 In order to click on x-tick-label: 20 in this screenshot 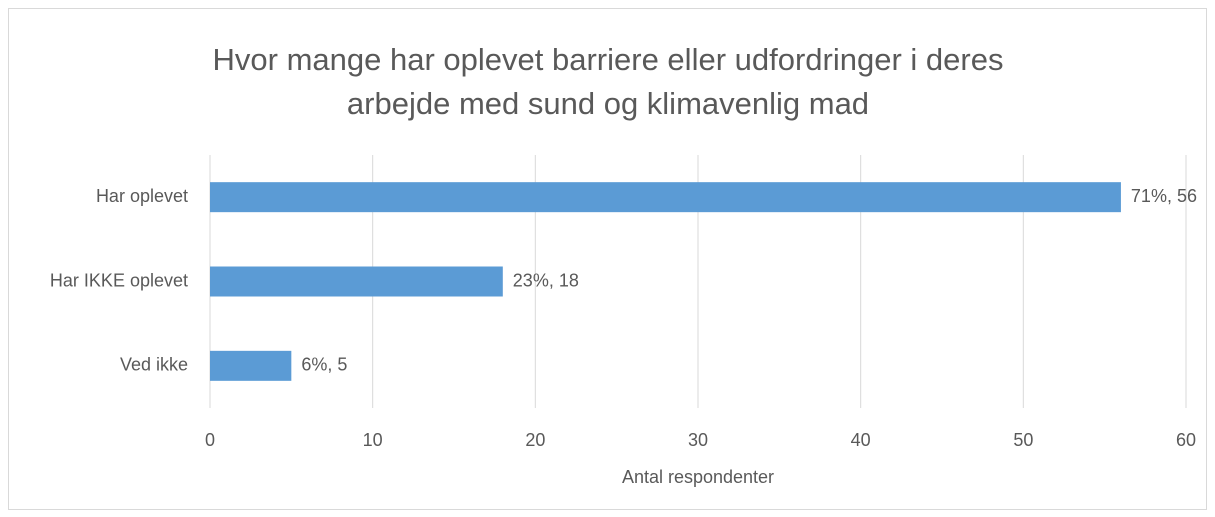, I will do `click(535, 440)`.